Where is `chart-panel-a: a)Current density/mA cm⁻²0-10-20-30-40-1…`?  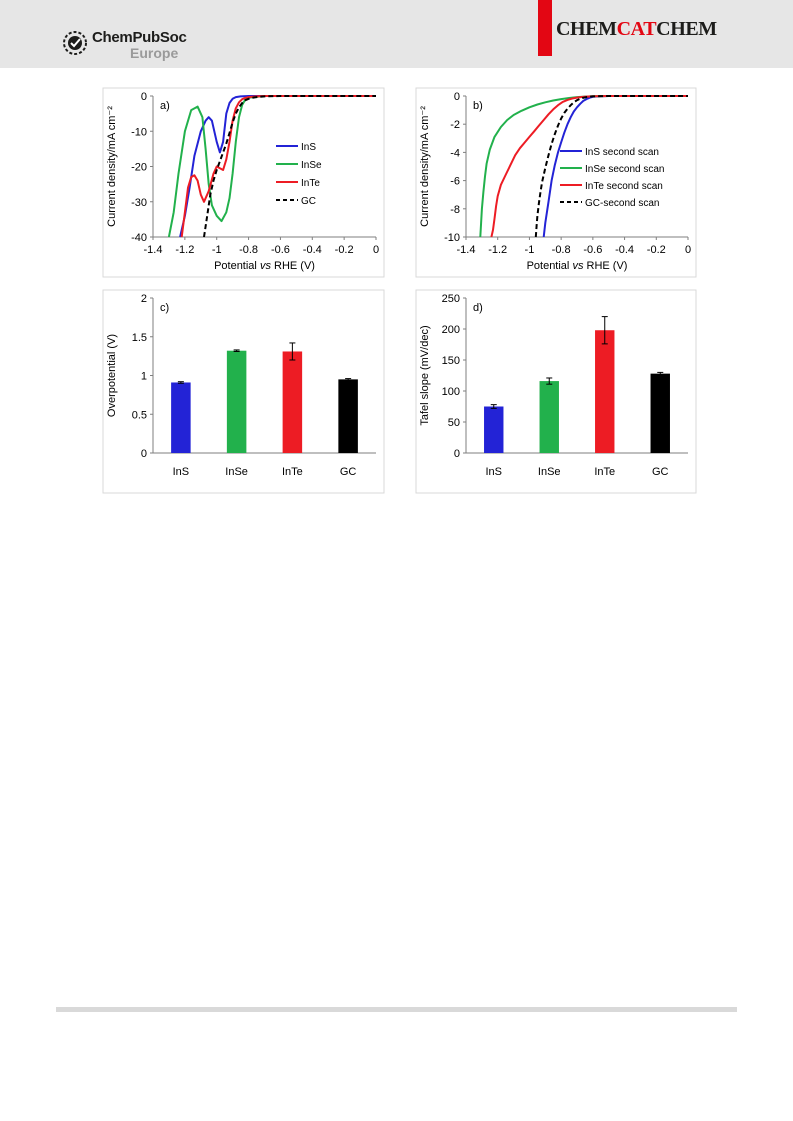
chart-panel-a: a)Current density/mA cm⁻²0-10-20-30-40-1… is located at coordinates (243, 182).